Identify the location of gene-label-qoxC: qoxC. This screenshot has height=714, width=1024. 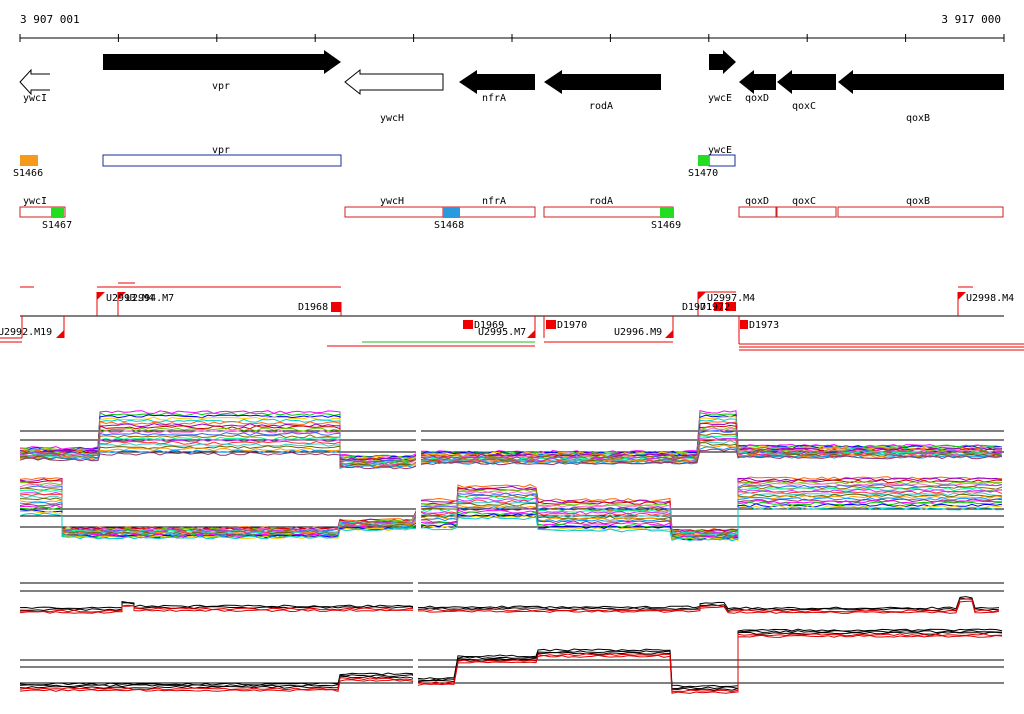
(804, 106).